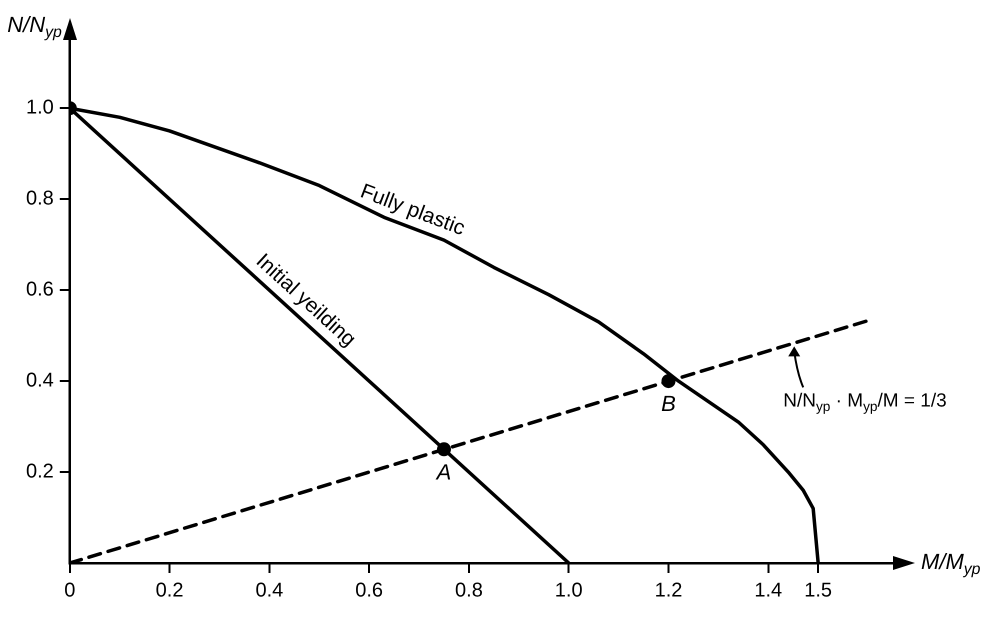 This screenshot has height=617, width=993. What do you see at coordinates (443, 471) in the screenshot?
I see `annotation: A` at bounding box center [443, 471].